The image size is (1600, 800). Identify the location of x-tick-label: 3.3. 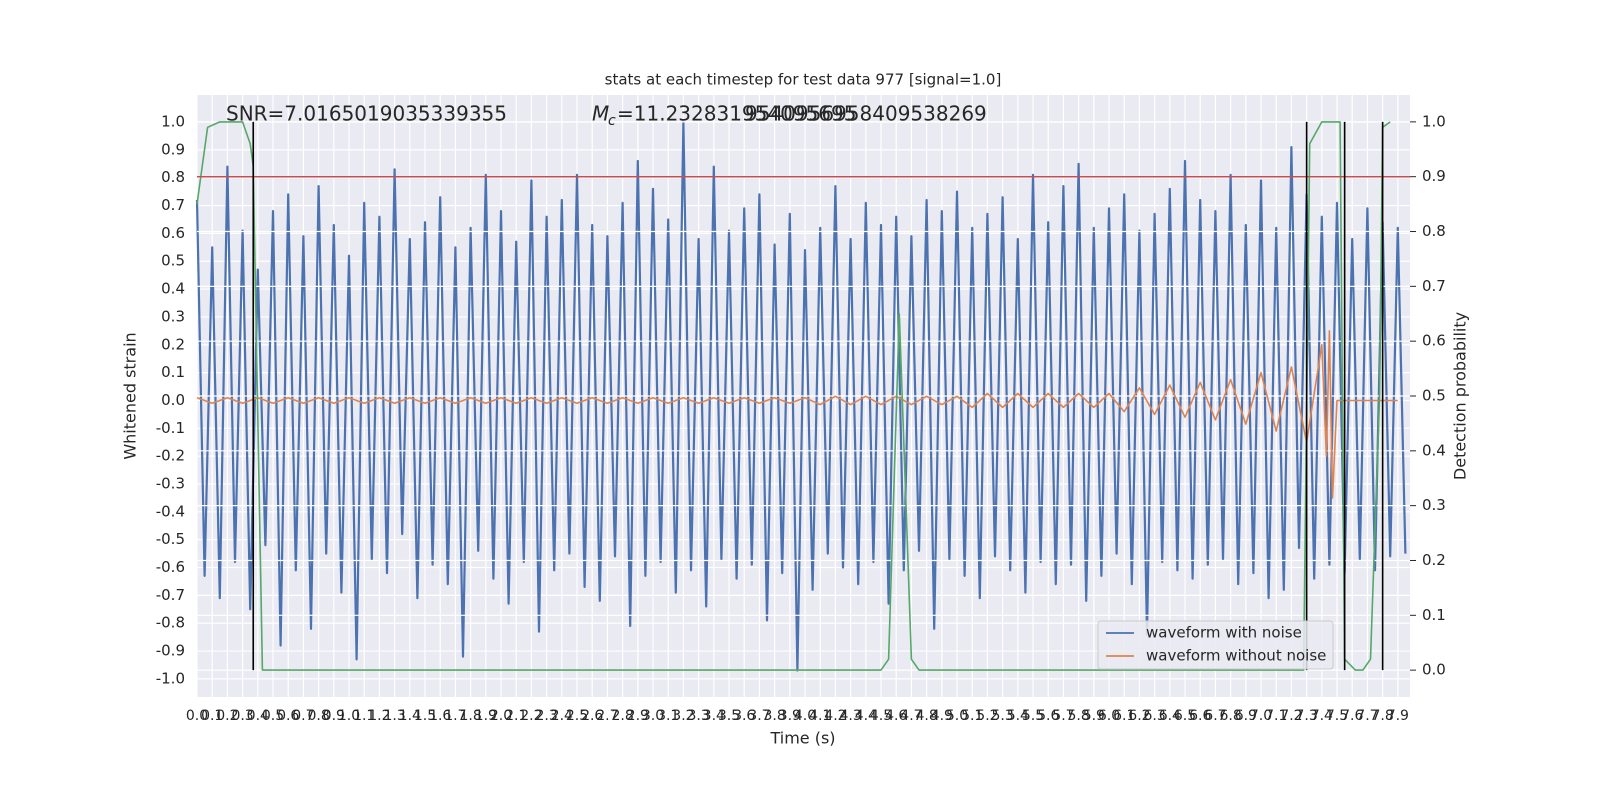
(698, 716).